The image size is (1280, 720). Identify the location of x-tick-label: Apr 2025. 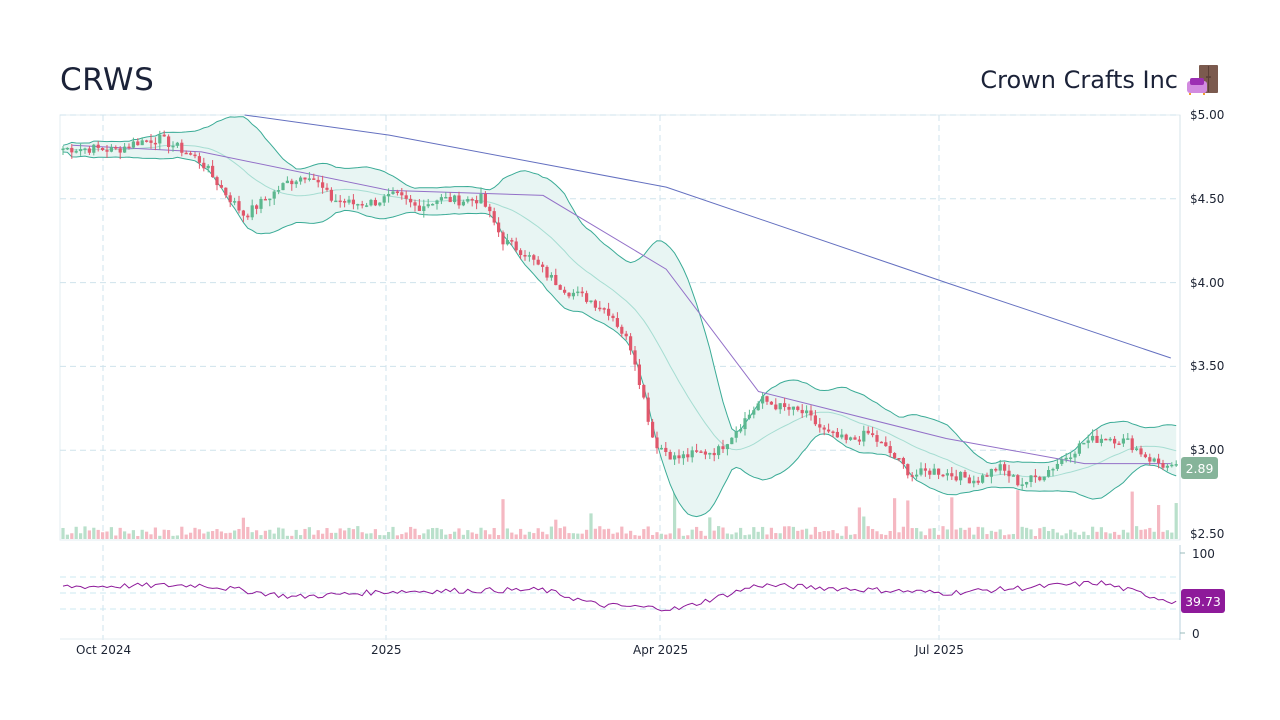
(660, 650).